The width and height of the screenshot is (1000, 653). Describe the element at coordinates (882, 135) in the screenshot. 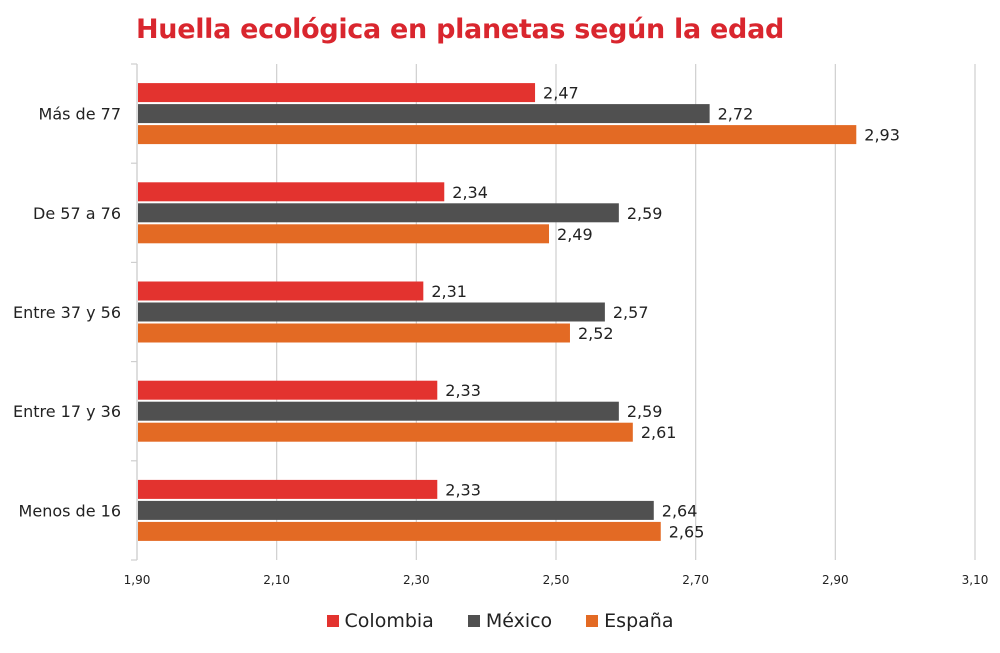

I see `data-label: 2,93` at that location.